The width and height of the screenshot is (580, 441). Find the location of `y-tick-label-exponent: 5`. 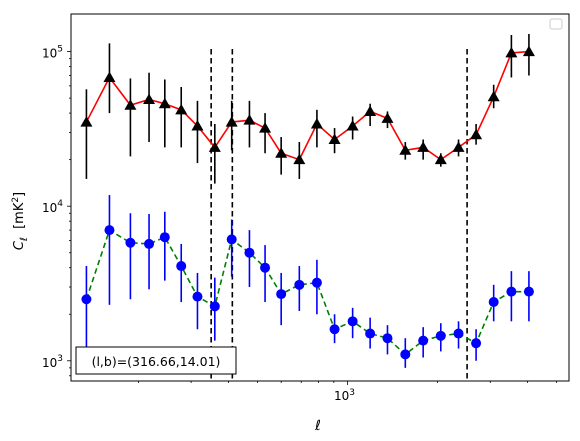

y-tick-label-exponent: 5 is located at coordinates (60, 50).